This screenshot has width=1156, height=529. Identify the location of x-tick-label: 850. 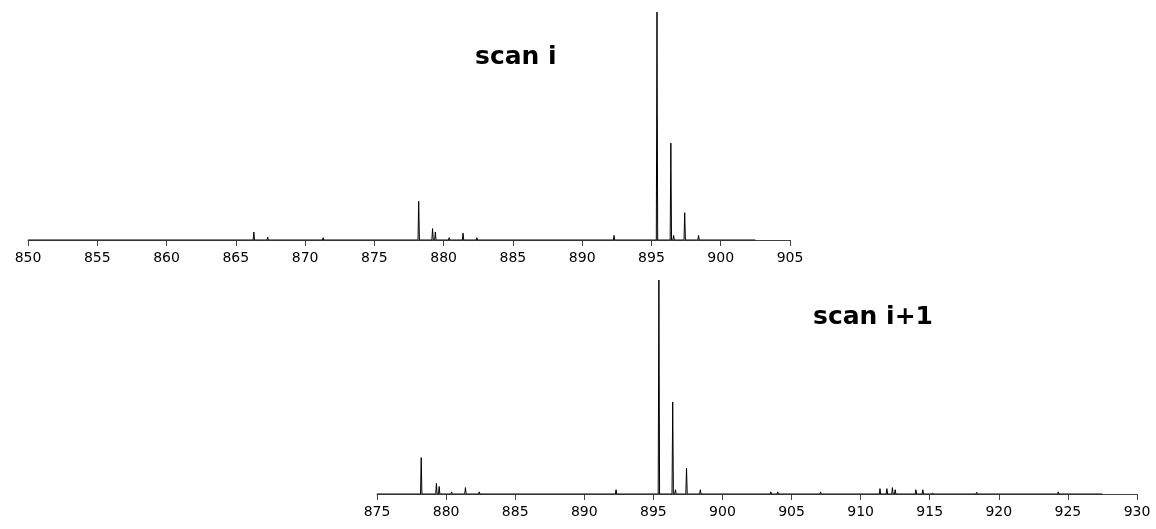
(28, 257).